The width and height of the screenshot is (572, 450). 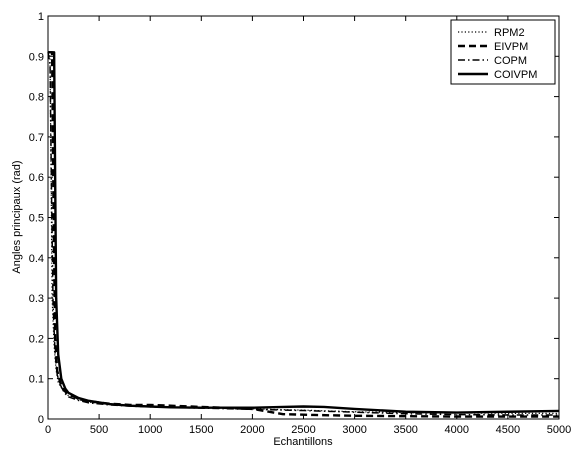 What do you see at coordinates (493, 47) in the screenshot?
I see `legend-item-eivpm: EIVPM` at bounding box center [493, 47].